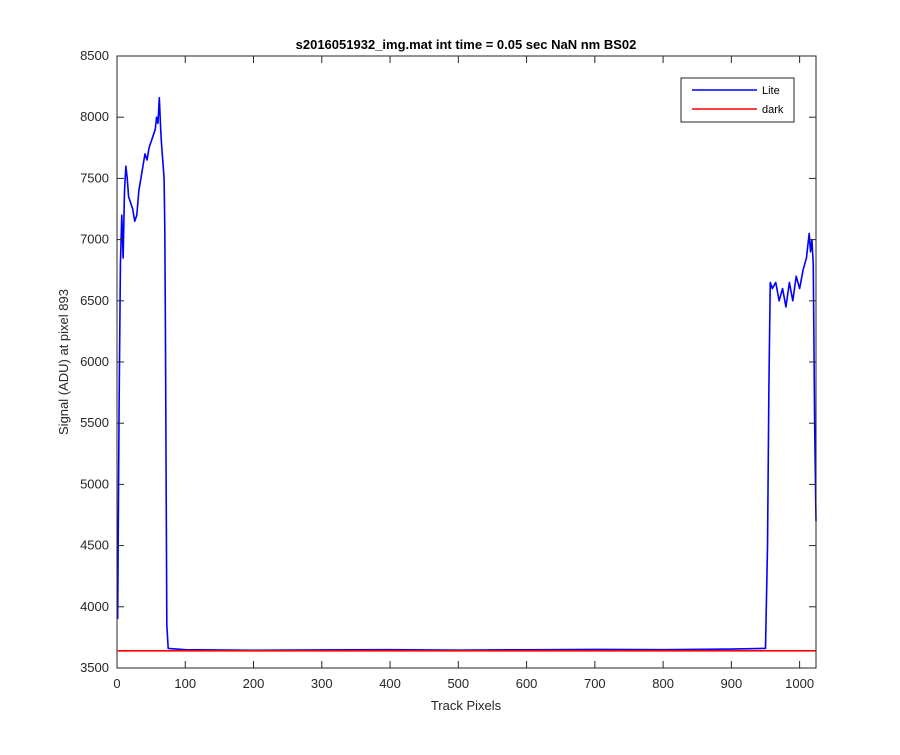 Image resolution: width=900 pixels, height=755 pixels. What do you see at coordinates (94, 667) in the screenshot?
I see `y-tick-label: 3500` at bounding box center [94, 667].